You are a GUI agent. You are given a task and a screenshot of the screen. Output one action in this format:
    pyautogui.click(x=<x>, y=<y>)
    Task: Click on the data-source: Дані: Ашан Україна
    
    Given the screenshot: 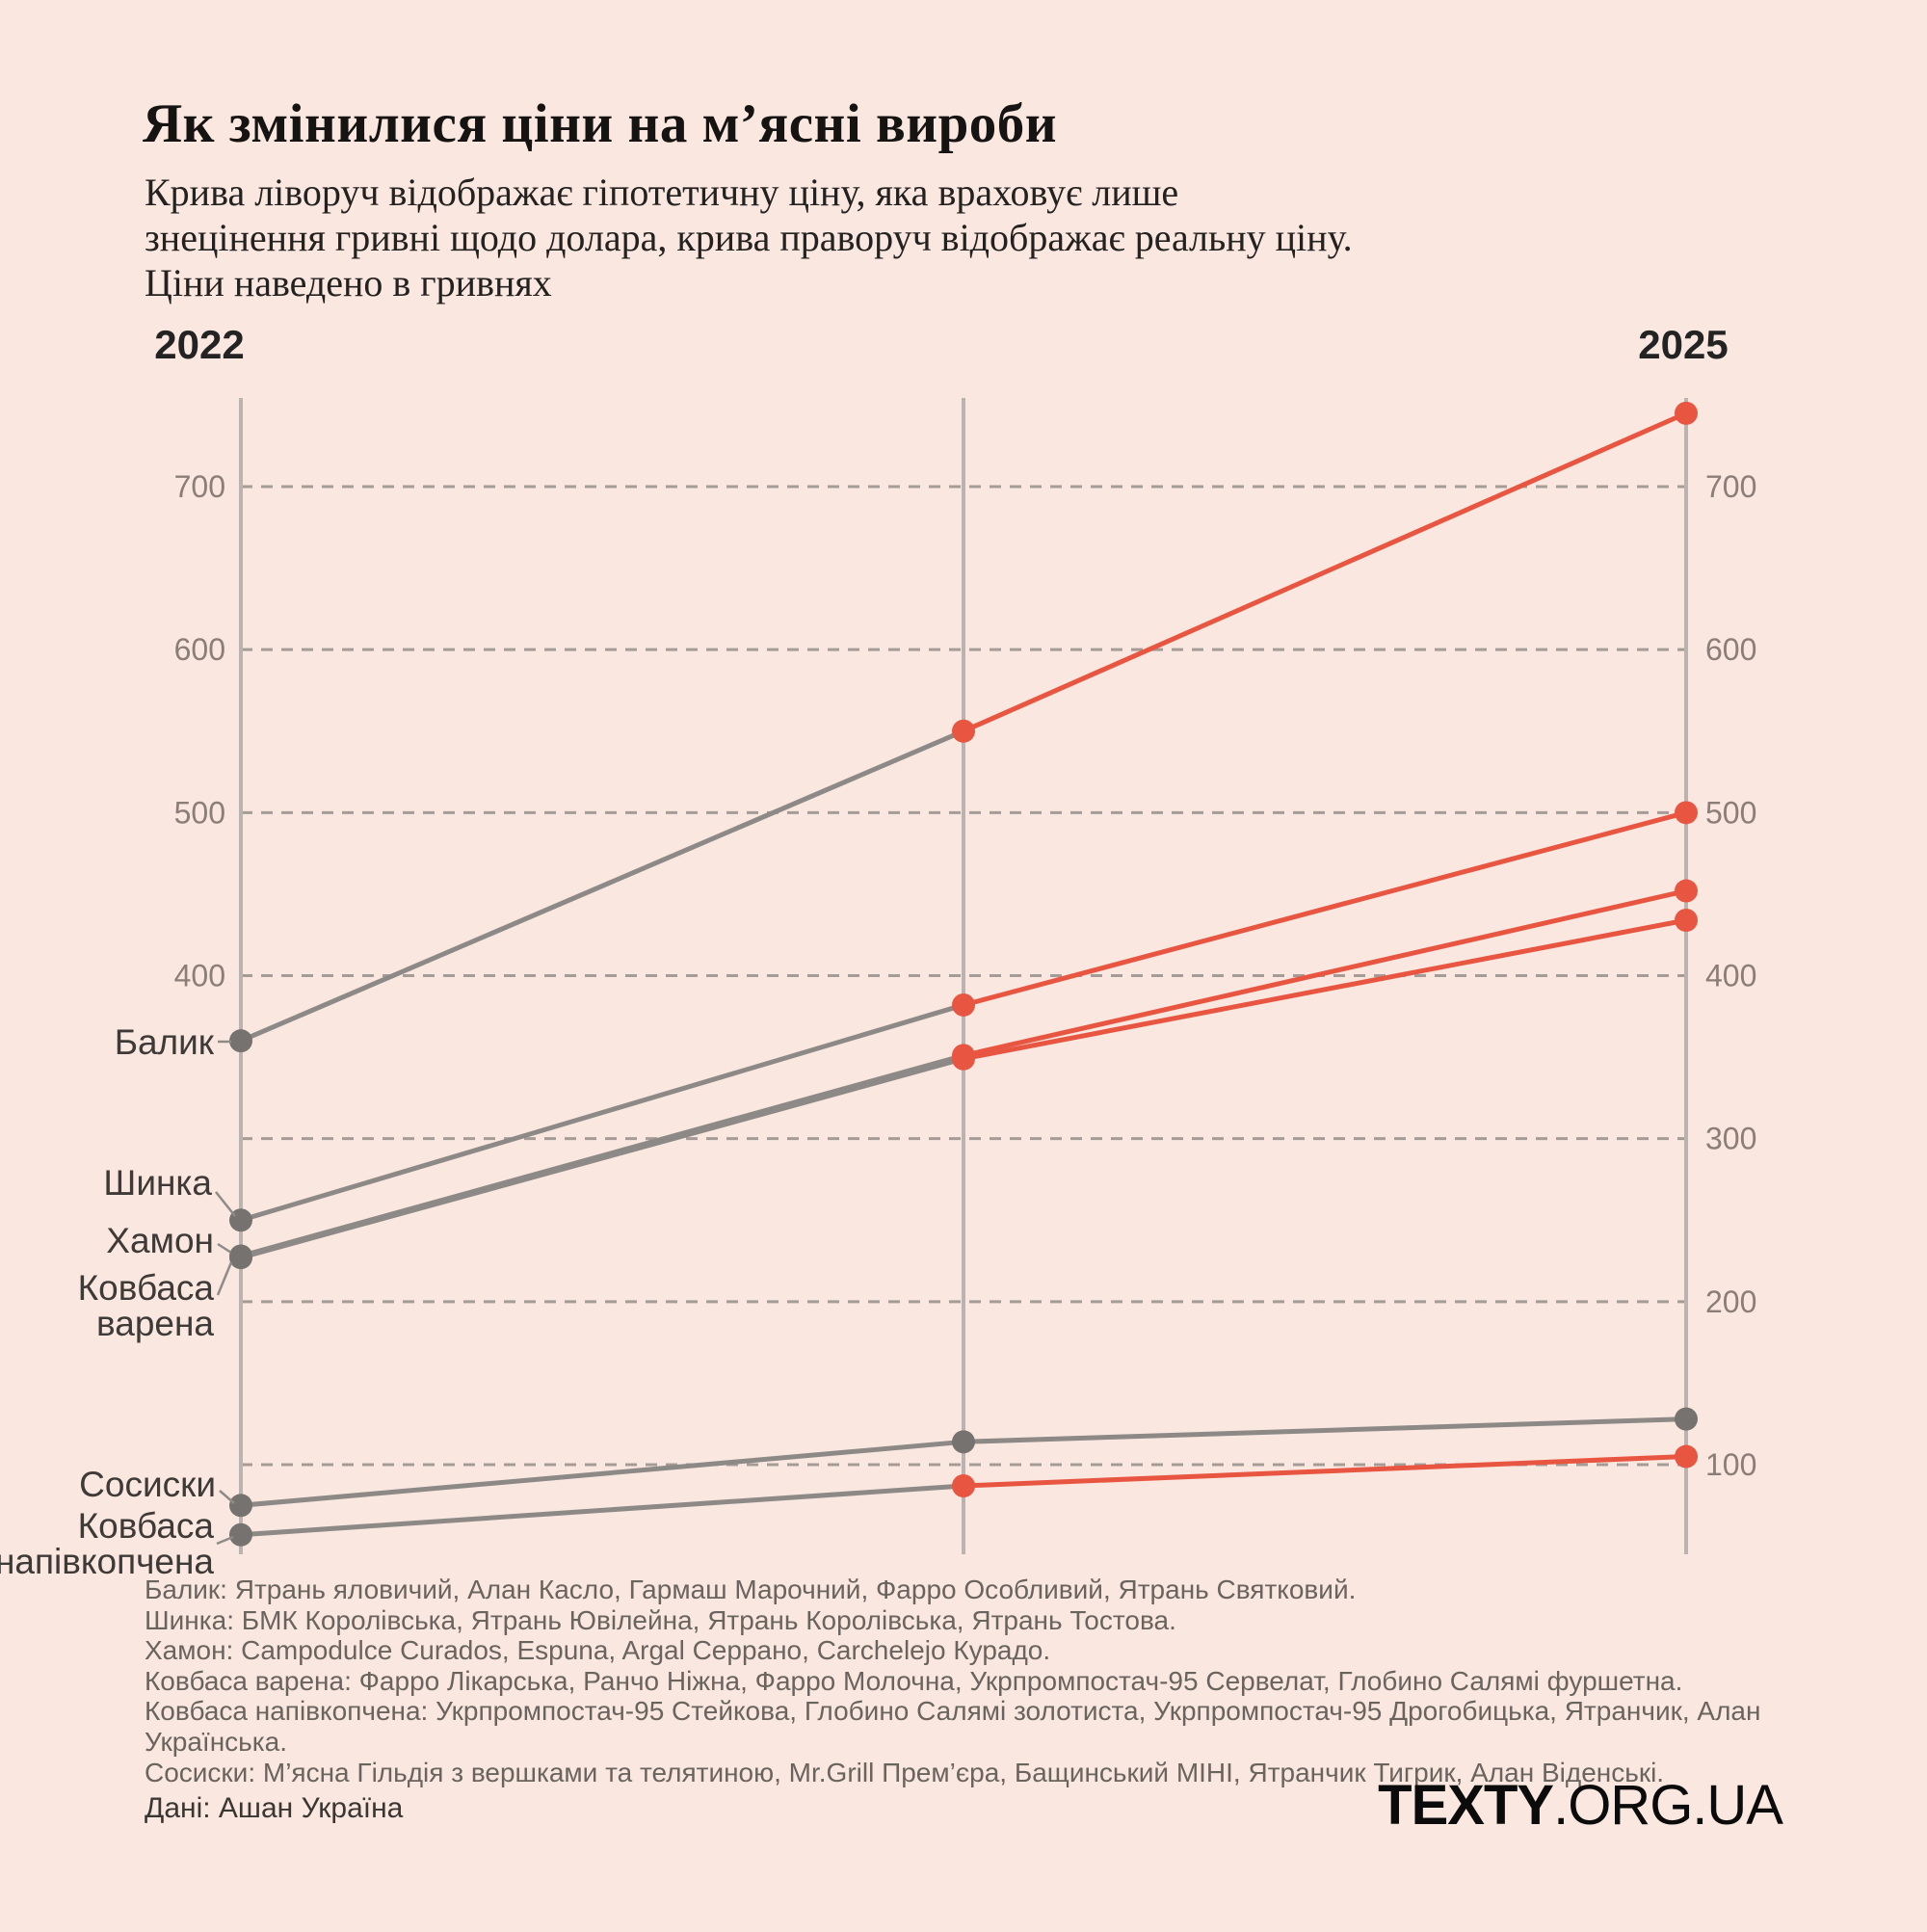 What is the action you would take?
    pyautogui.click(x=274, y=1808)
    